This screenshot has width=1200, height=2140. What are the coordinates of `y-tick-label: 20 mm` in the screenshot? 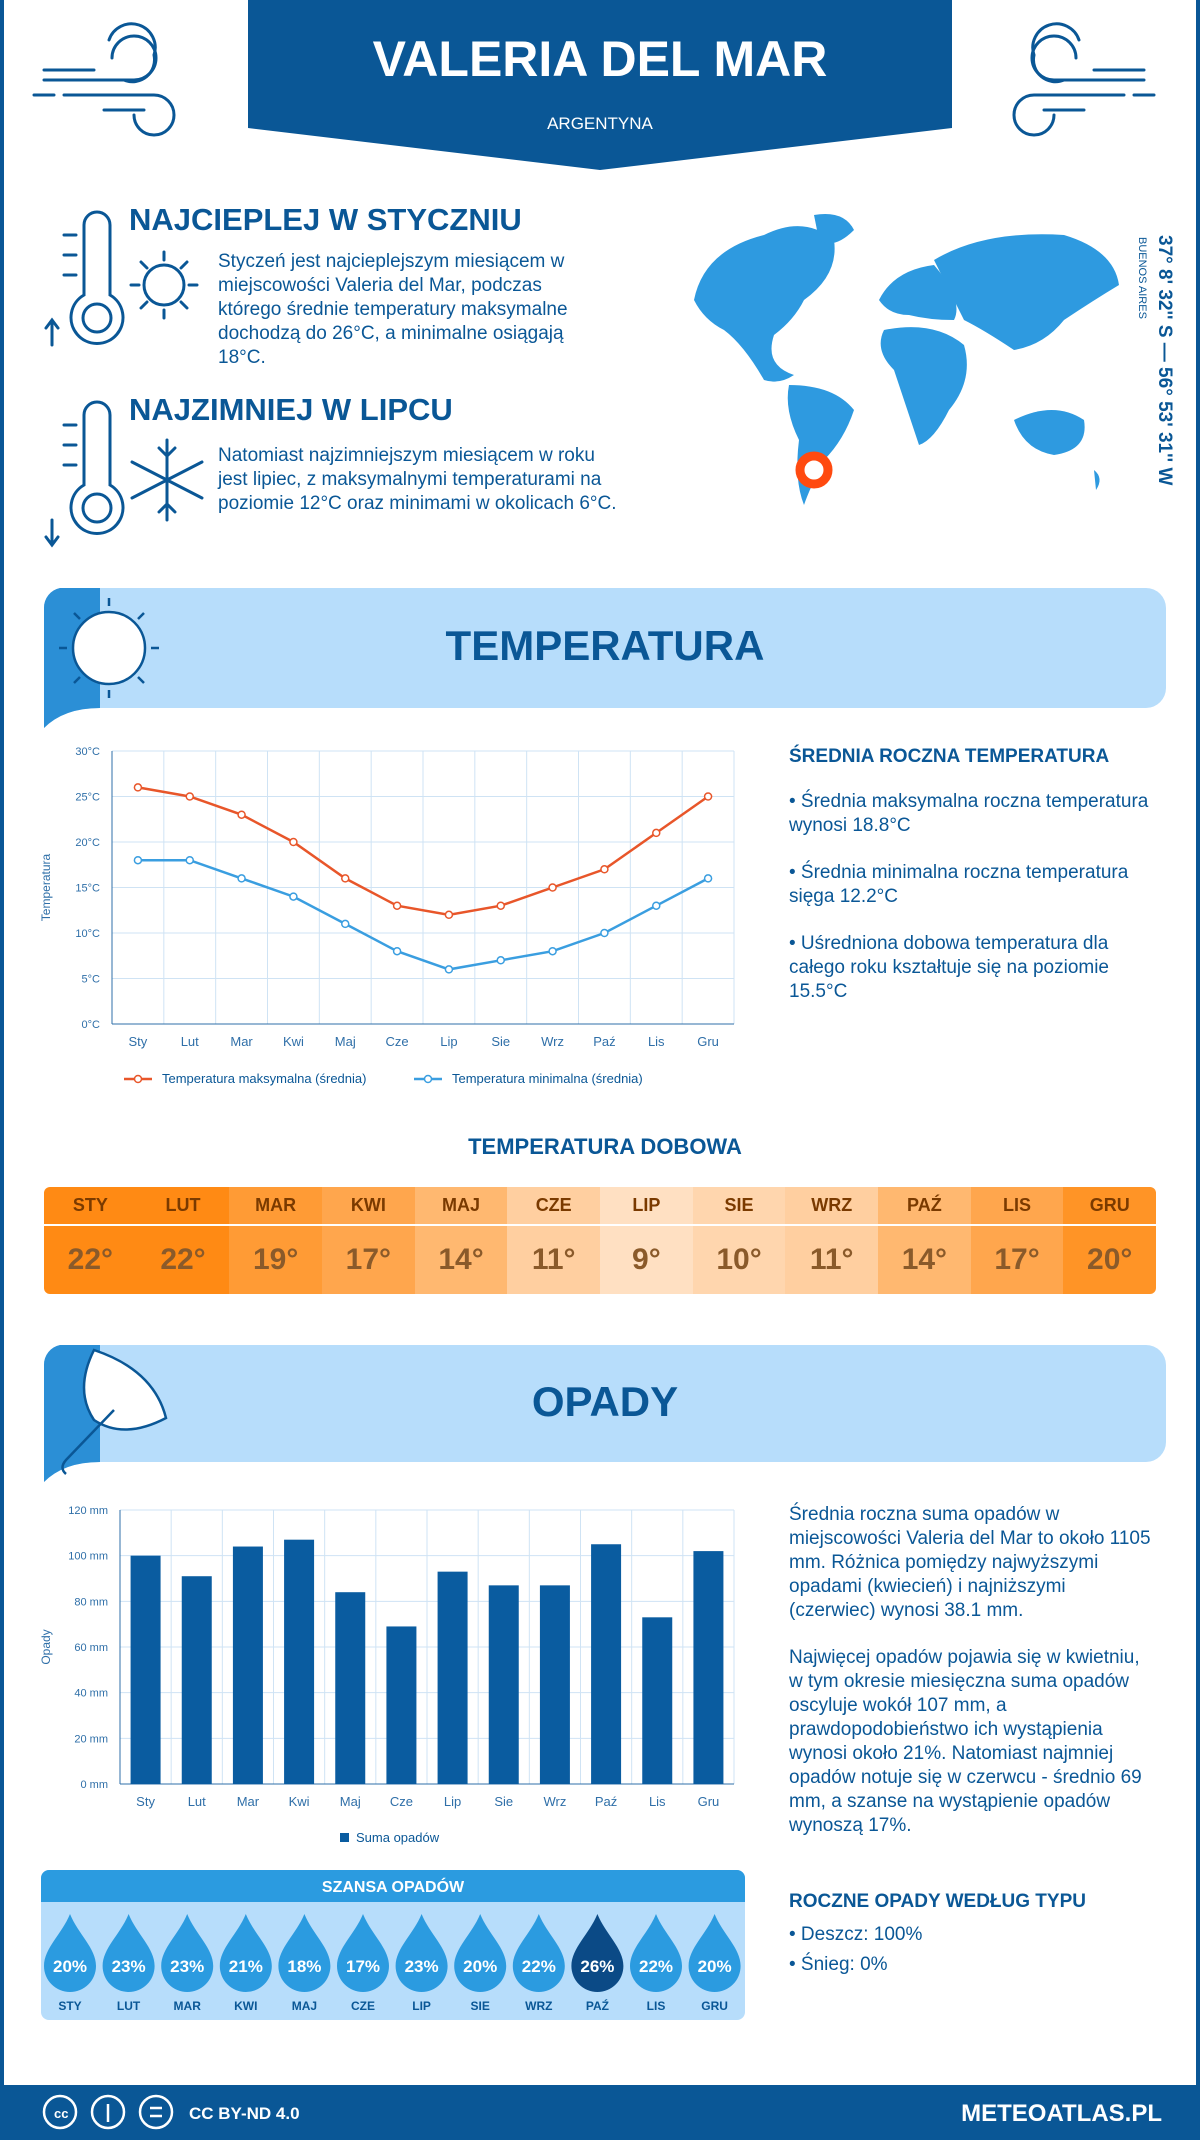 It's located at (91, 1739).